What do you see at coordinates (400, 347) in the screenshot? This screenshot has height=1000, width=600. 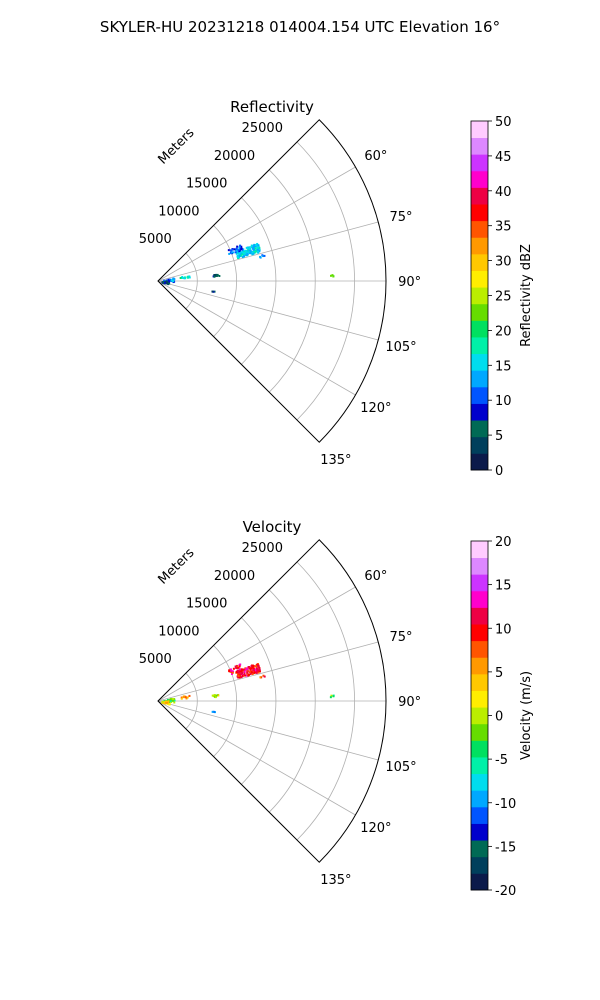 I see `azimuth-tick-label: 105°` at bounding box center [400, 347].